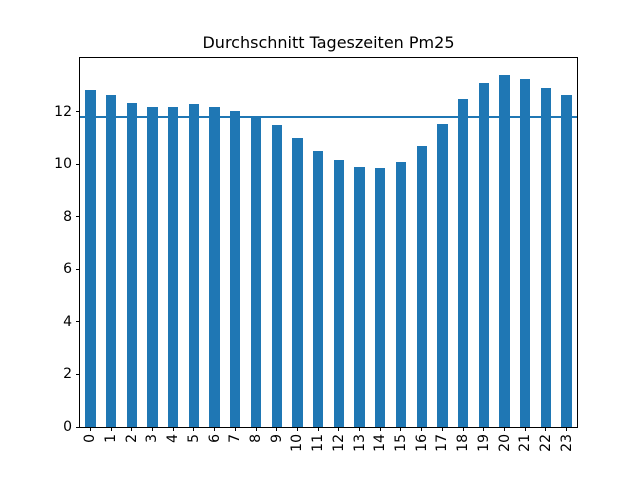 Image resolution: width=640 pixels, height=480 pixels. Describe the element at coordinates (152, 438) in the screenshot. I see `x-tick-label: 3` at that location.